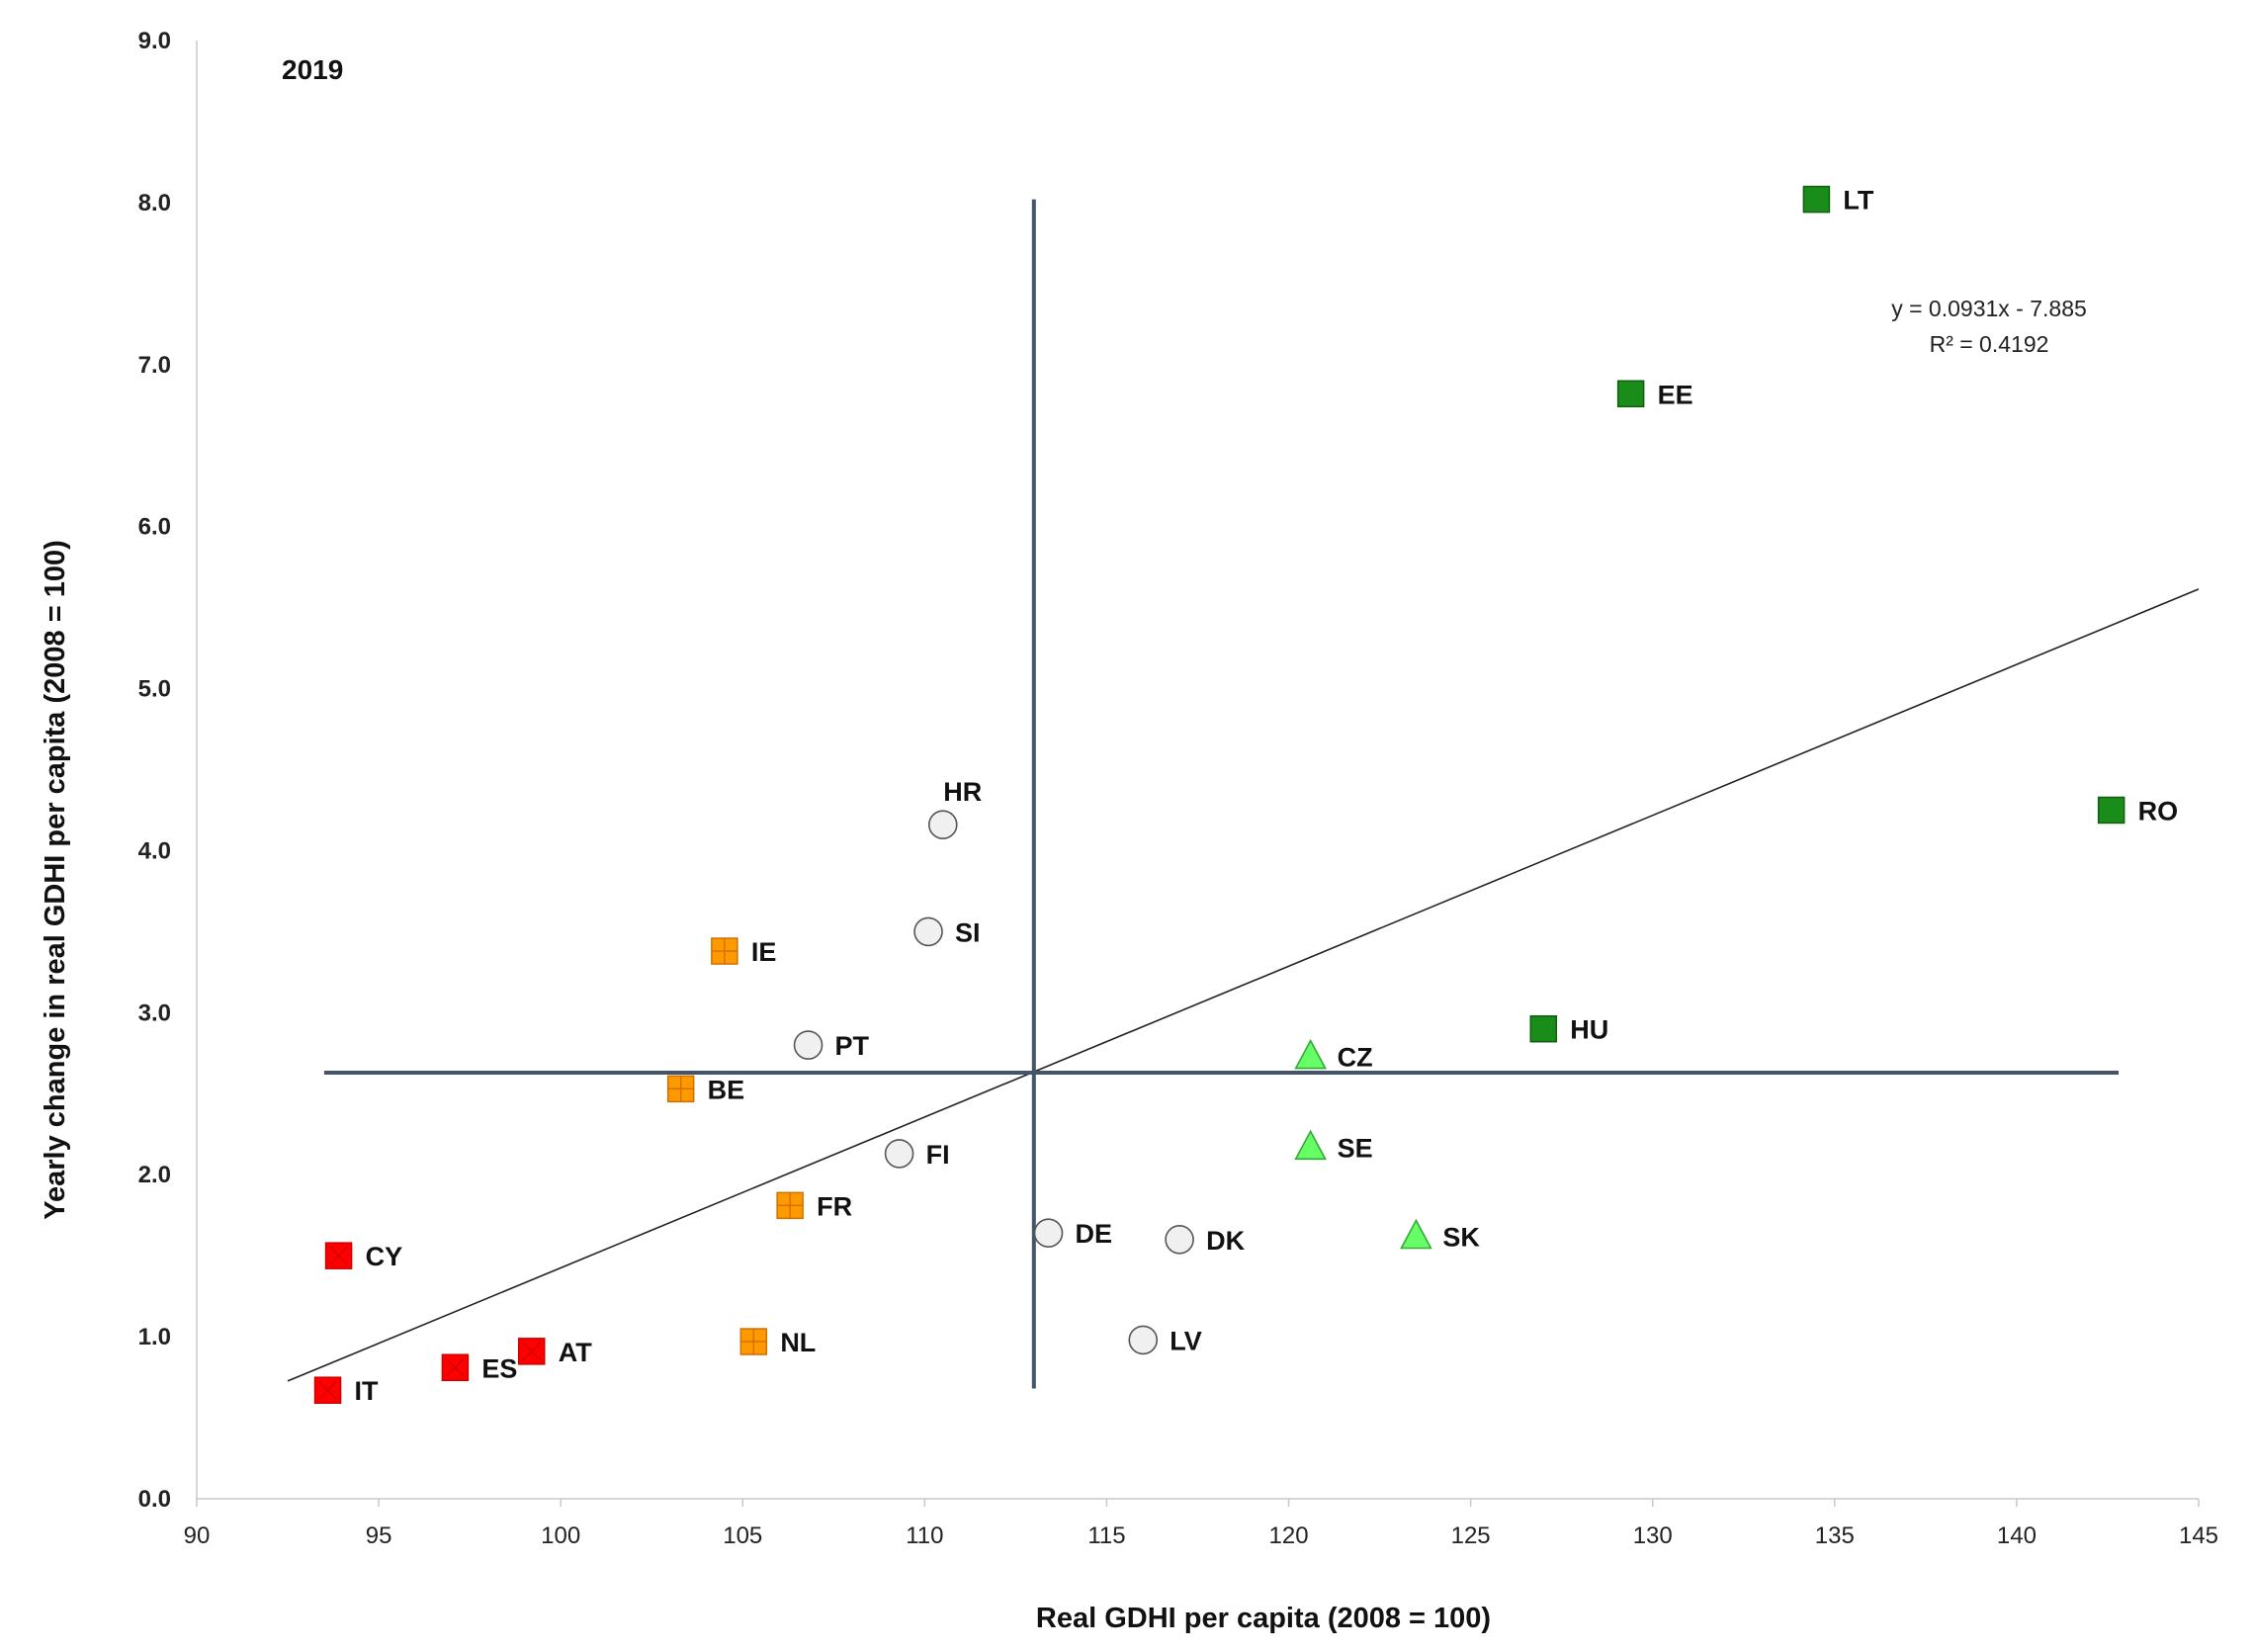  I want to click on point-label-lt: LT, so click(1858, 201).